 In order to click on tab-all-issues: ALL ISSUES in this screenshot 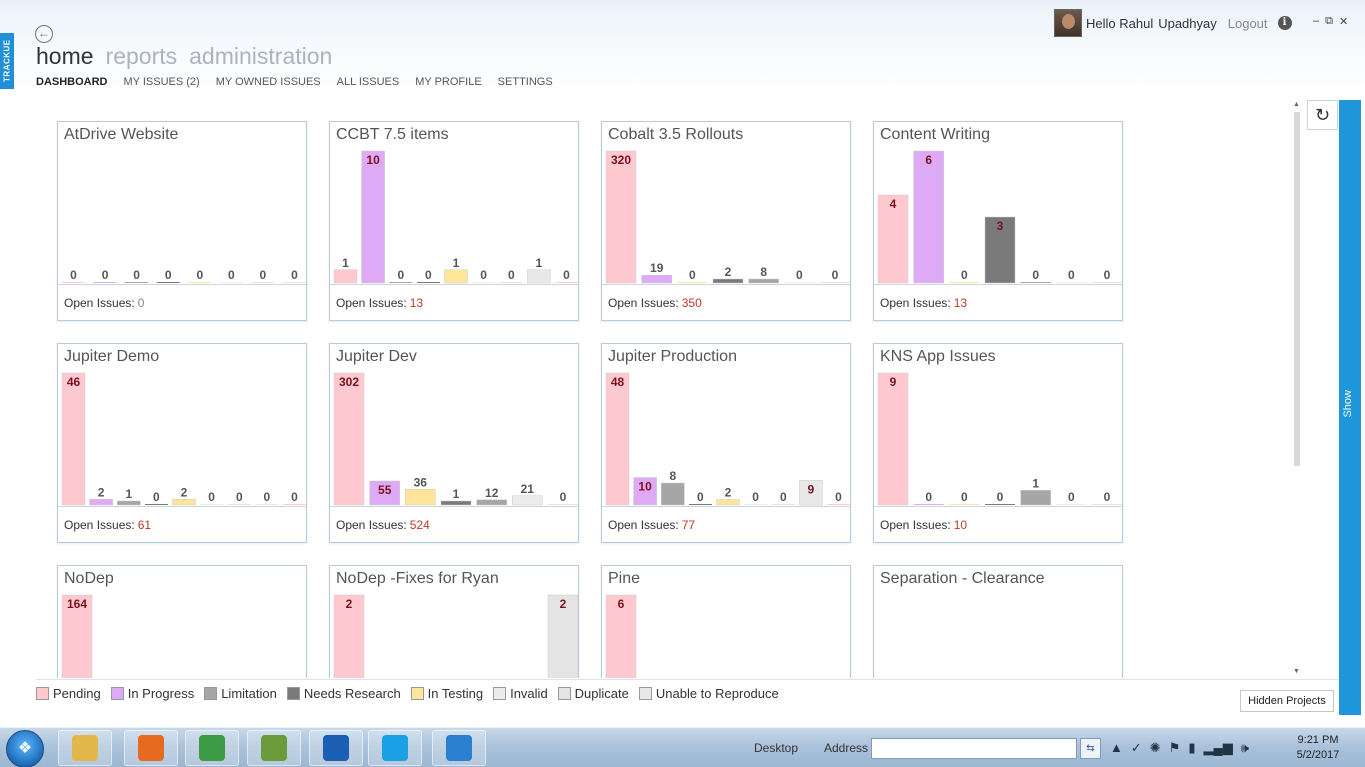, I will do `click(368, 82)`.